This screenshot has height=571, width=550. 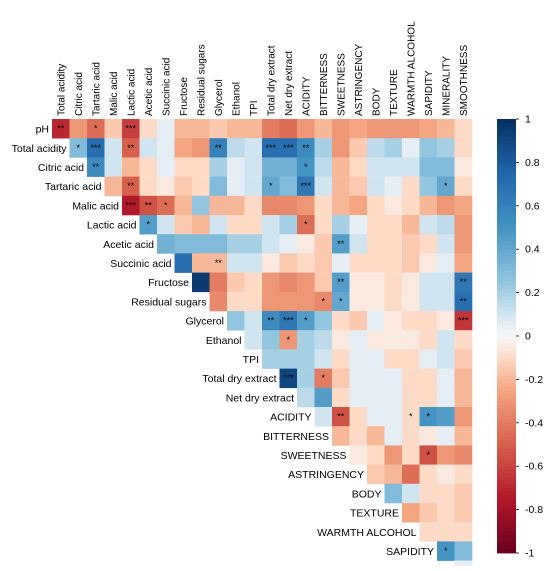 What do you see at coordinates (219, 97) in the screenshot?
I see `column-label: Glycerol` at bounding box center [219, 97].